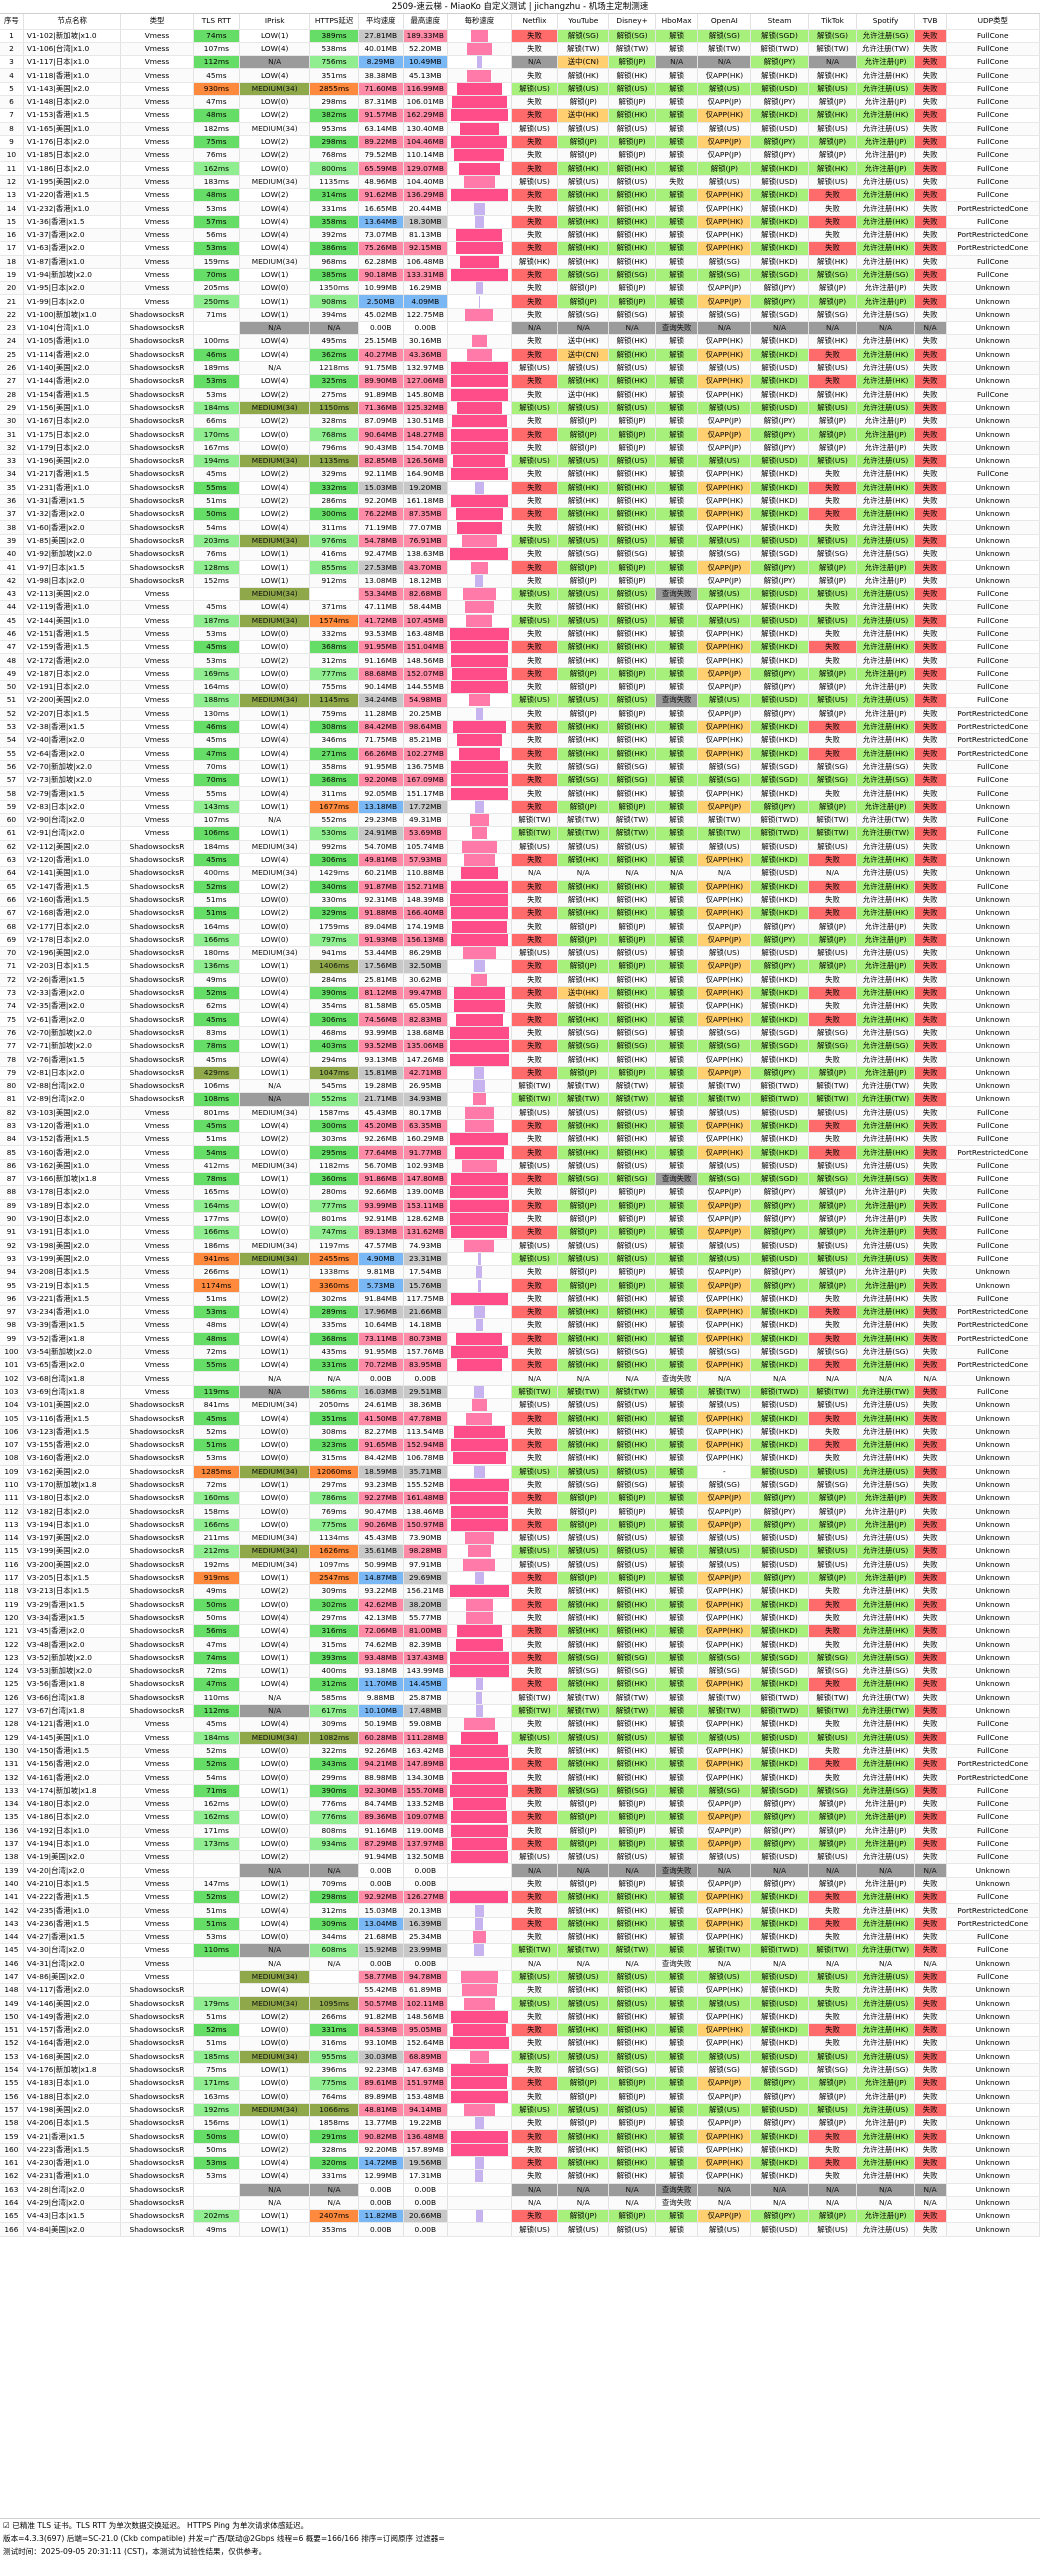 Image resolution: width=1040 pixels, height=2560 pixels. What do you see at coordinates (833, 2203) in the screenshot?
I see `tiktok-status: N/A` at bounding box center [833, 2203].